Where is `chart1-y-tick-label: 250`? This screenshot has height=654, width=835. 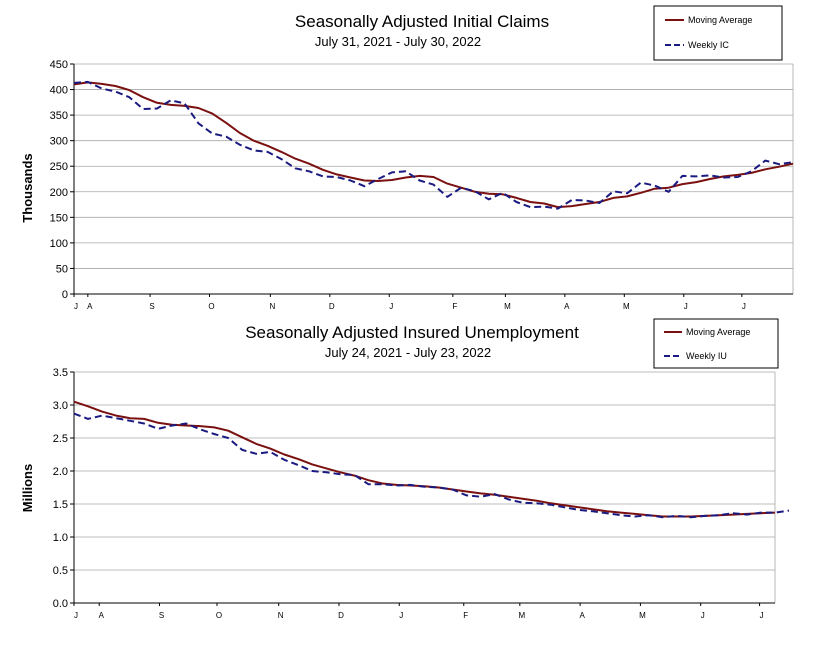
chart1-y-tick-label: 250 is located at coordinates (59, 167).